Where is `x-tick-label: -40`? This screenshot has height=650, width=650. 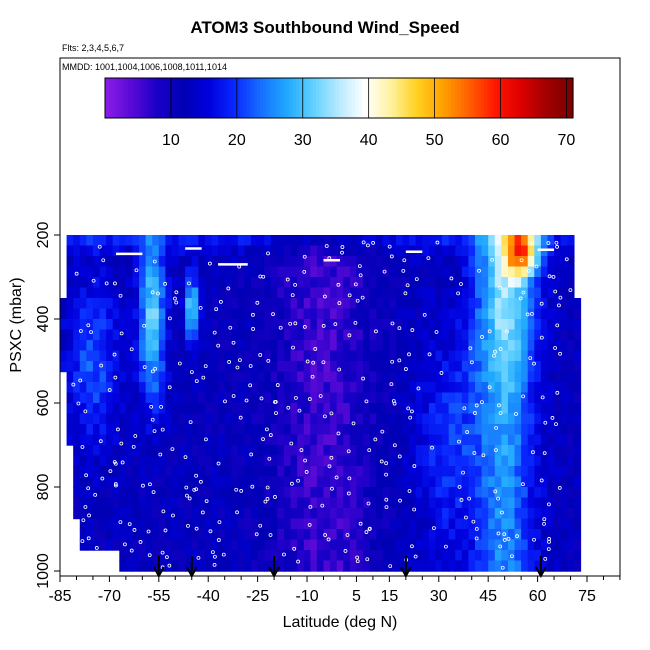 x-tick-label: -40 is located at coordinates (208, 596).